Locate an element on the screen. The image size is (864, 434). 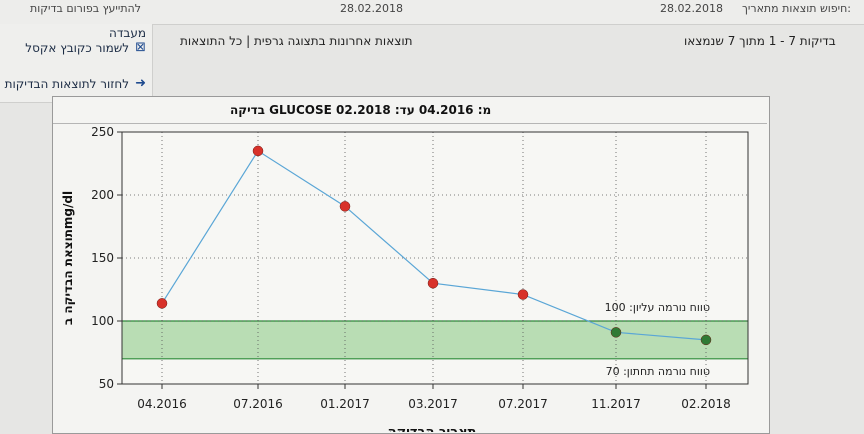
top-date-mid: 28.02.2018 is located at coordinates (371, 8).